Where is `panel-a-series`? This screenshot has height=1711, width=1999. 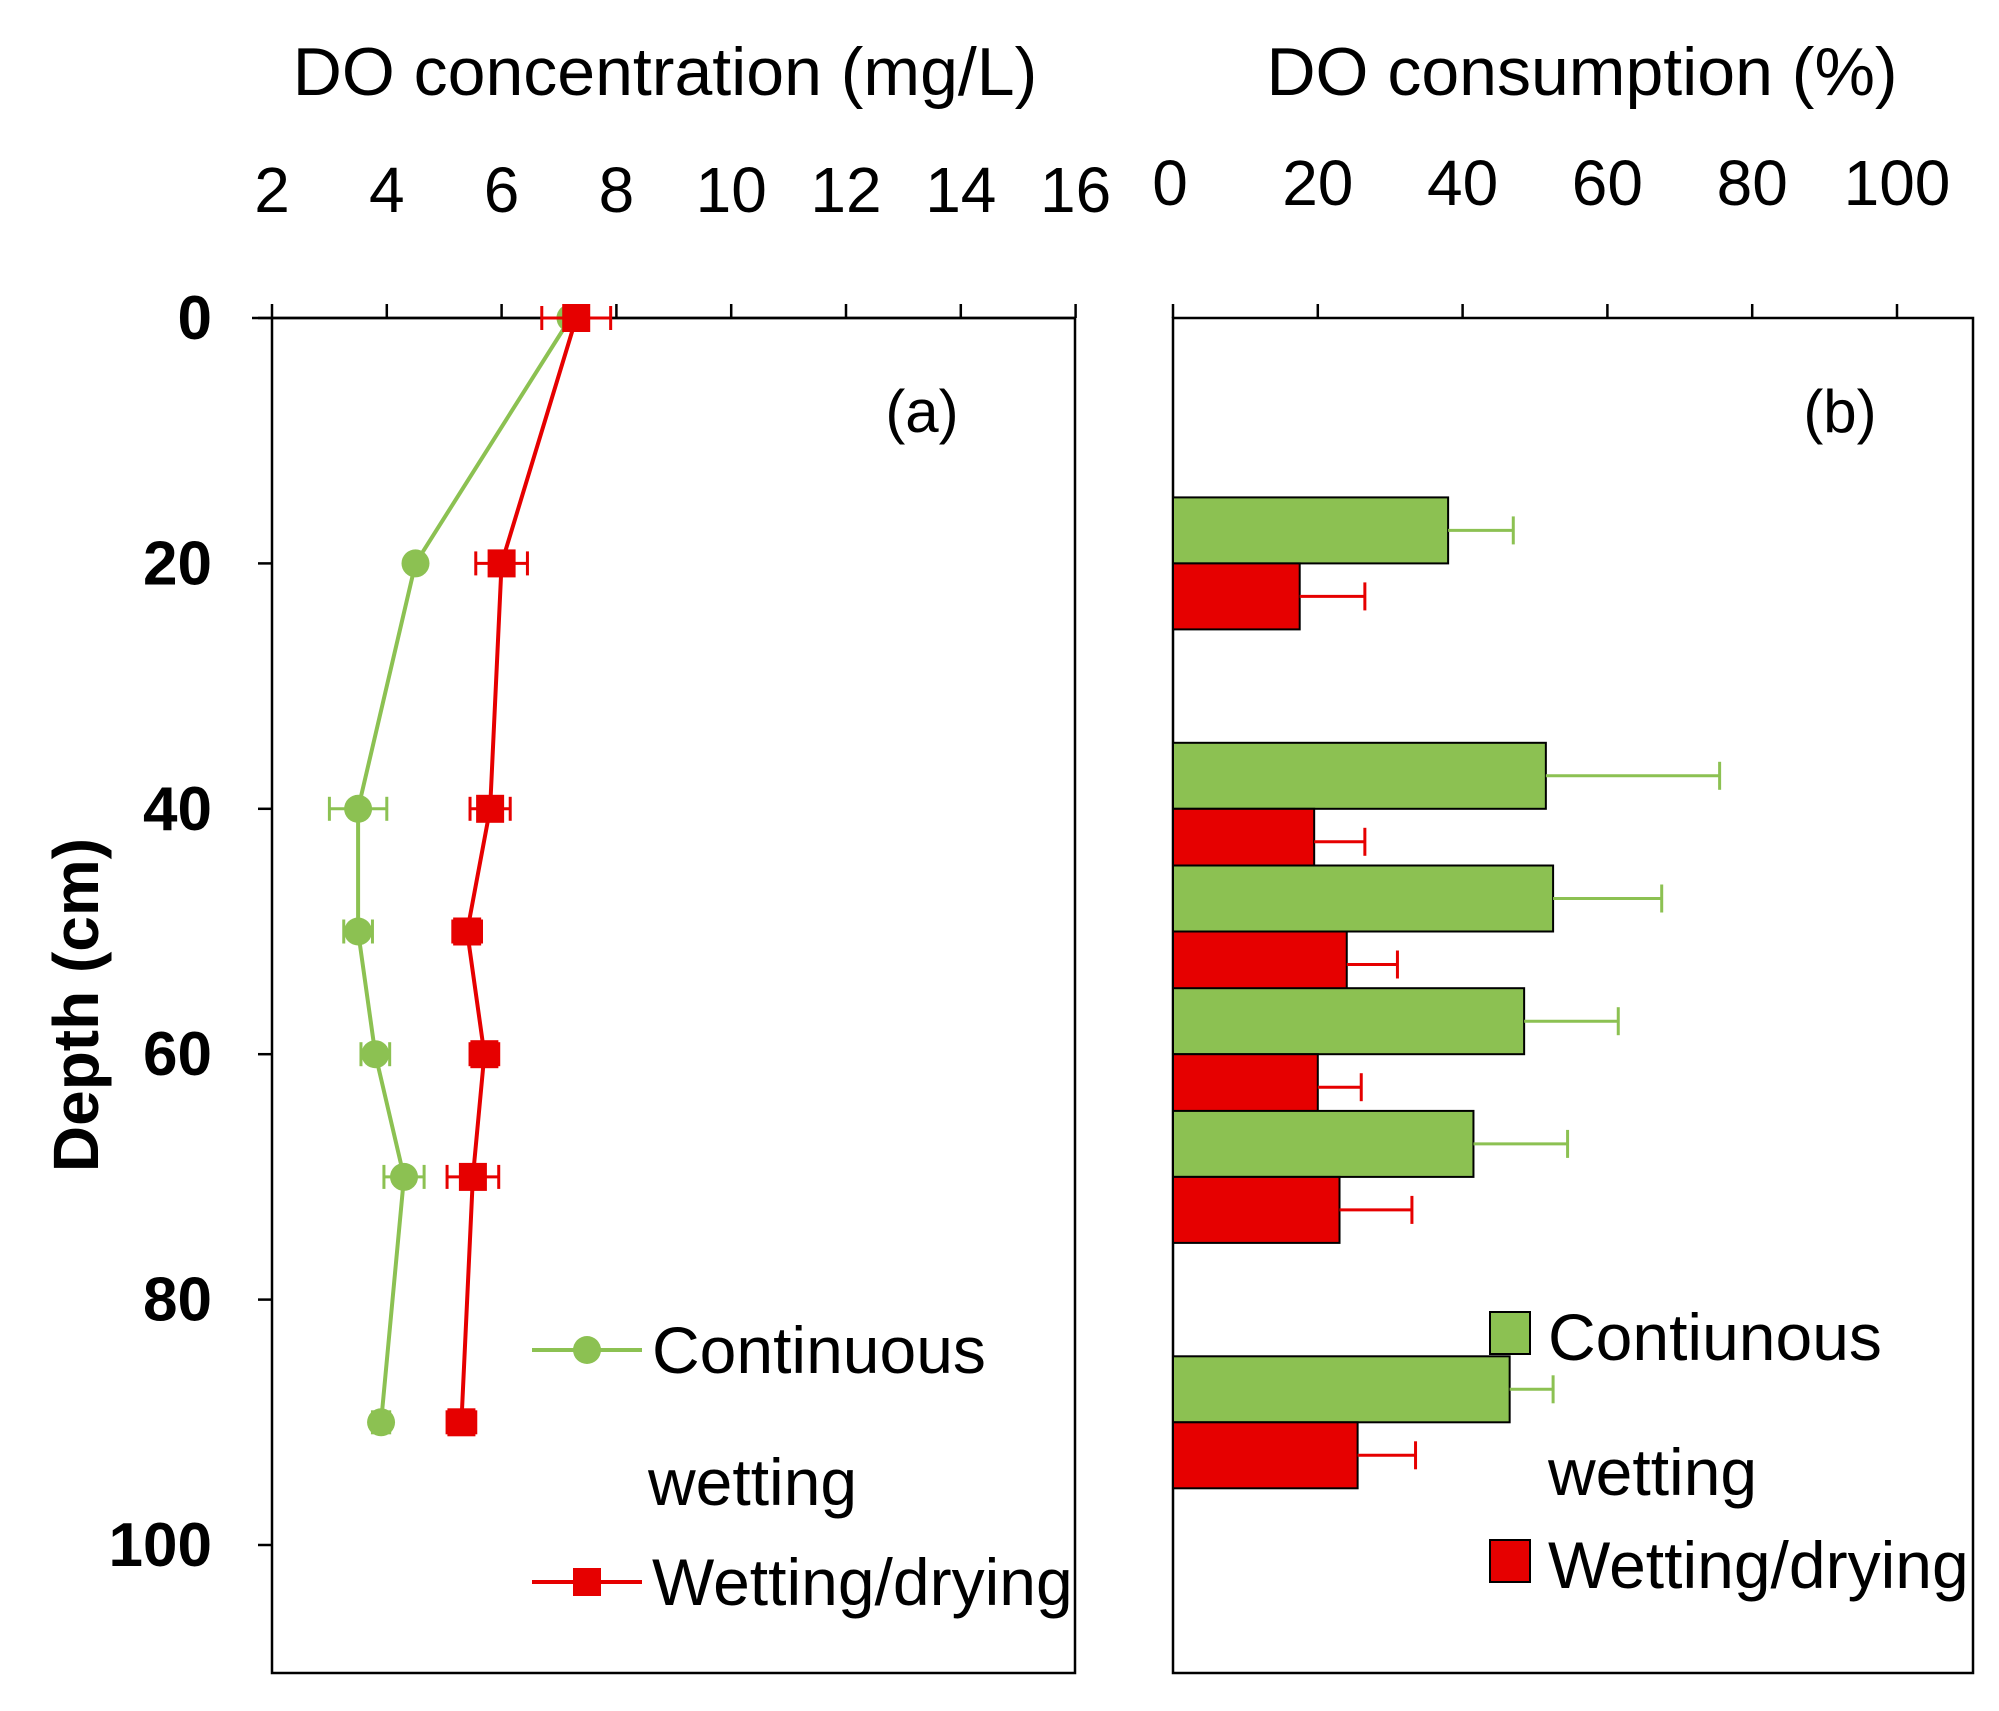 panel-a-series is located at coordinates (470, 870).